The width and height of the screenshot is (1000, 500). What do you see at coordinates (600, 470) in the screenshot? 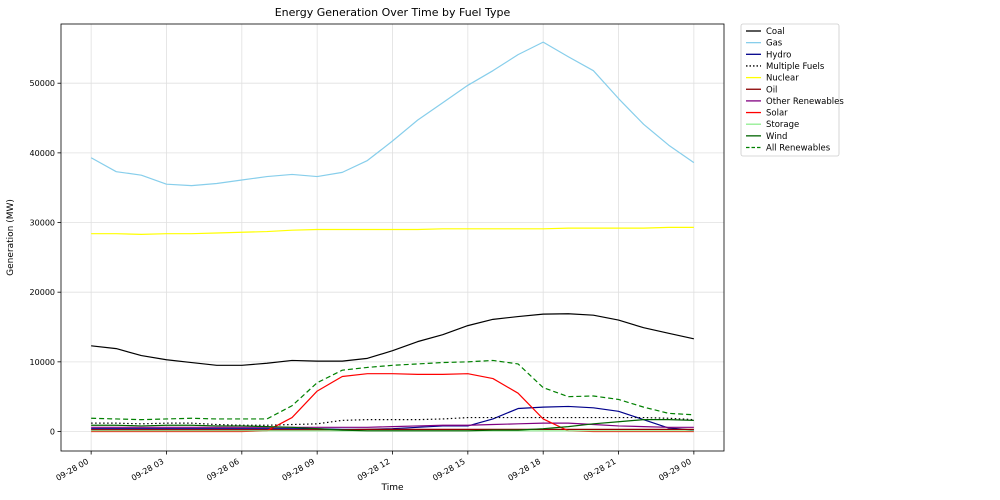
I see `x-tick-label: 09-28 21` at bounding box center [600, 470].